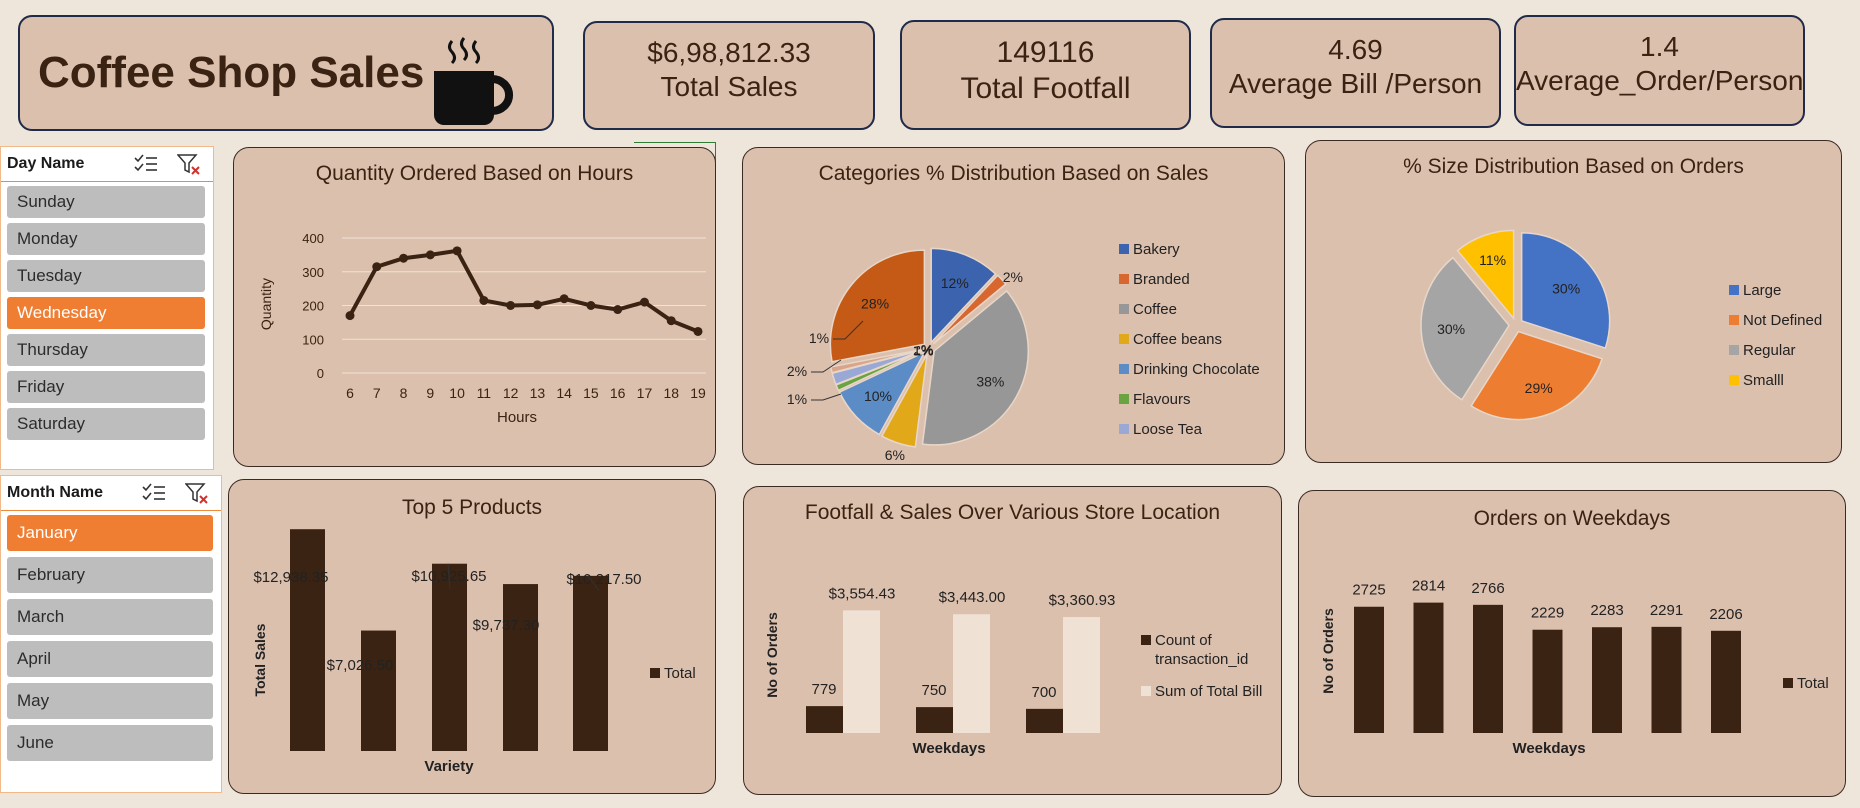  I want to click on leader-line, so click(826, 397).